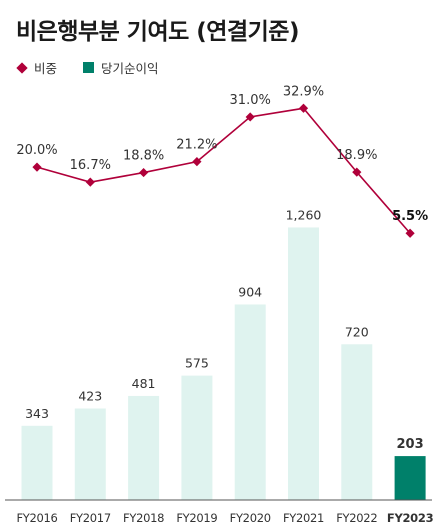 This screenshot has height=532, width=438. What do you see at coordinates (196, 518) in the screenshot?
I see `x-tick-label-FY2019: FY2019` at bounding box center [196, 518].